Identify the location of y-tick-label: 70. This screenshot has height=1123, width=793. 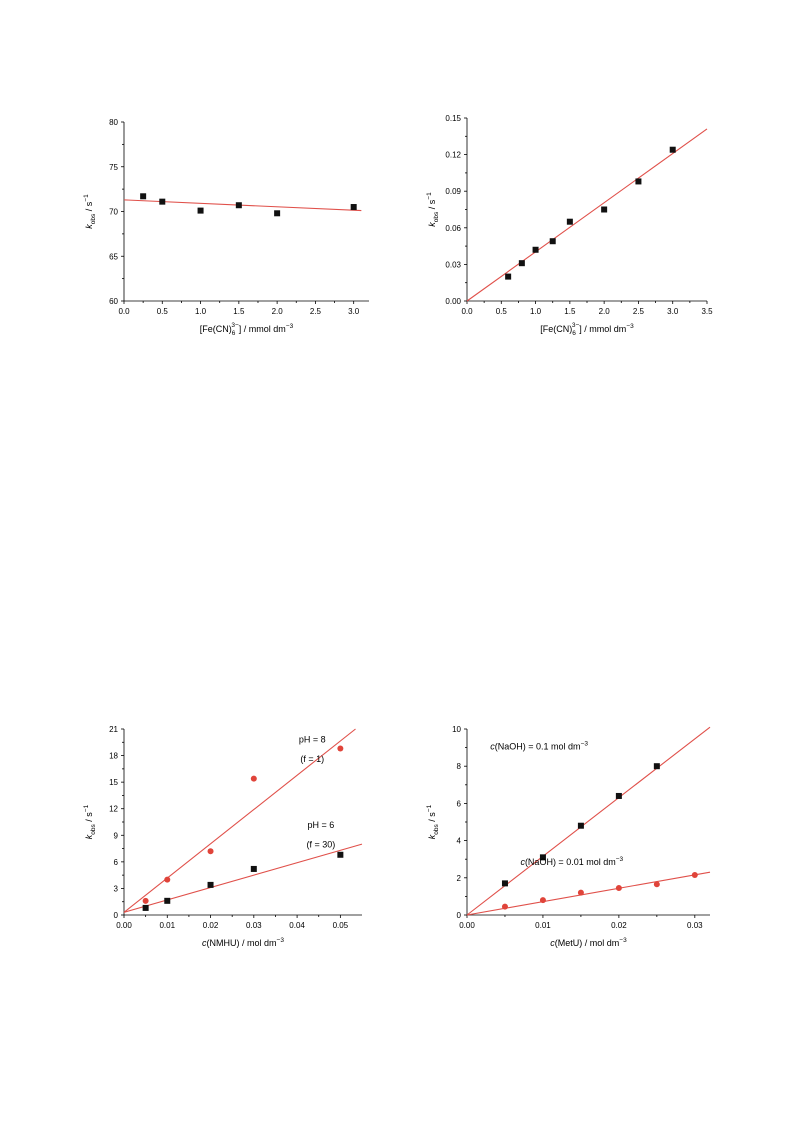
(113, 212).